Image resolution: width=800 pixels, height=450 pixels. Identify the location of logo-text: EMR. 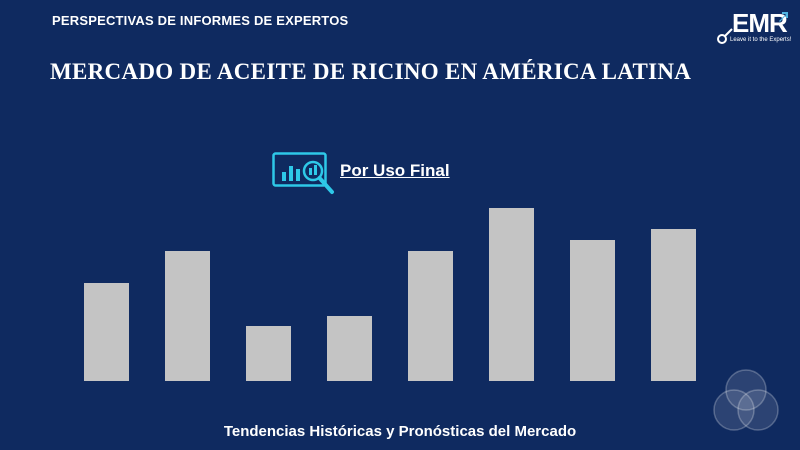
(760, 23).